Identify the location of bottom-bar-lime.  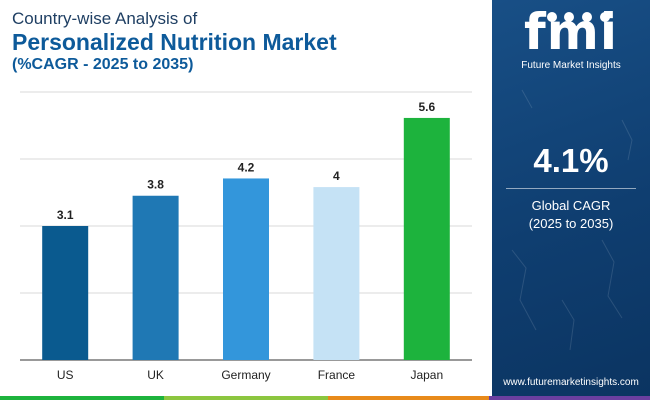
(246, 398).